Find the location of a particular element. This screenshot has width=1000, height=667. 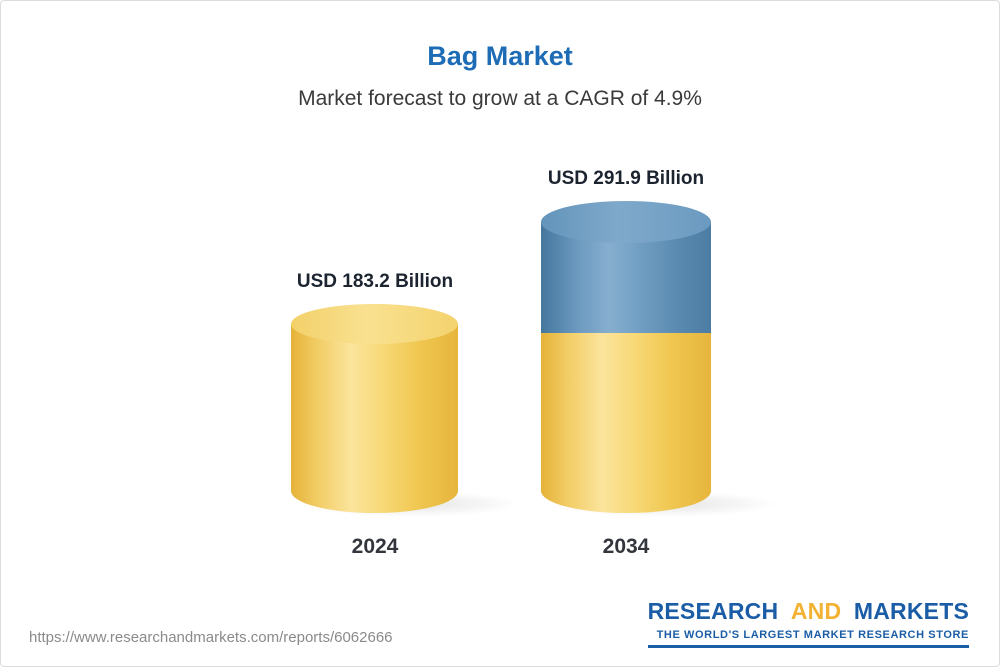

x-tick-2024: 2024 is located at coordinates (375, 546).